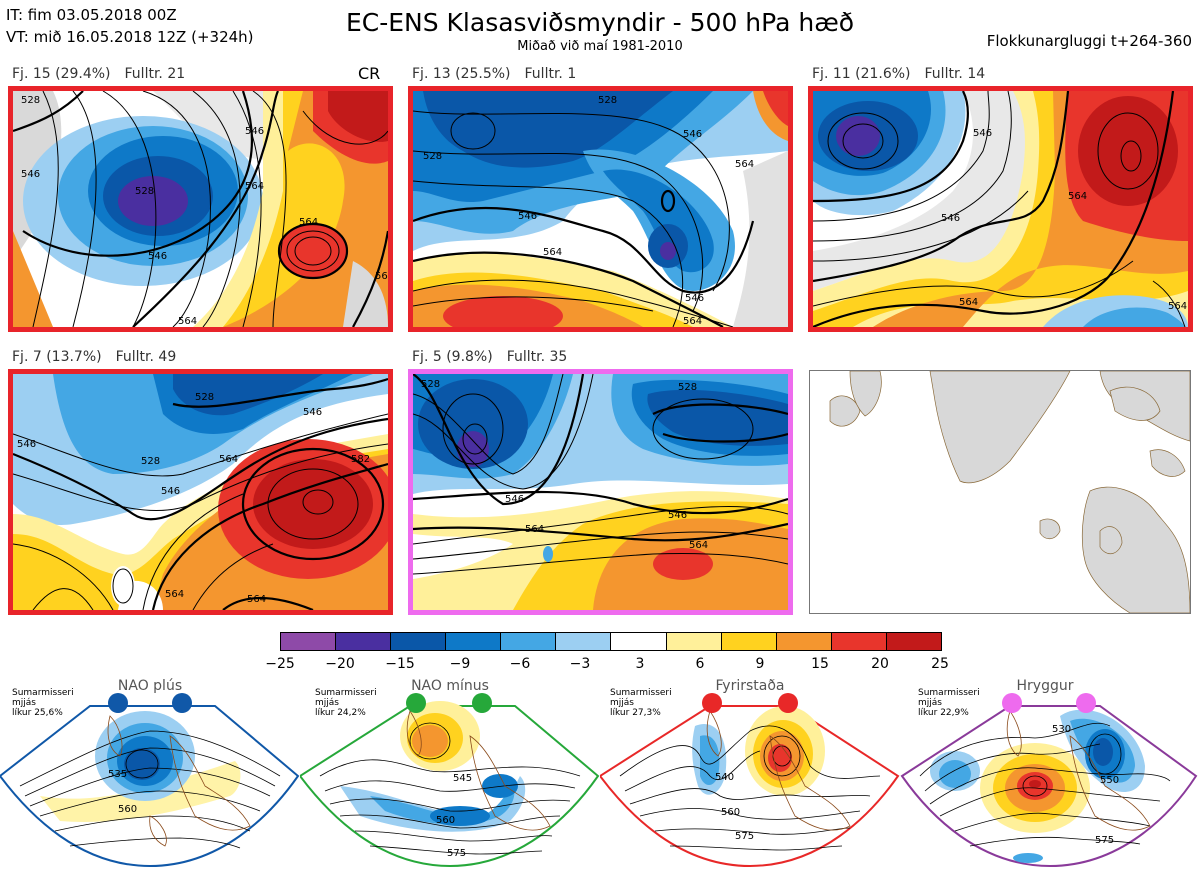 The image size is (1200, 871). Describe the element at coordinates (460, 664) in the screenshot. I see `colorbar-tick: −9` at that location.